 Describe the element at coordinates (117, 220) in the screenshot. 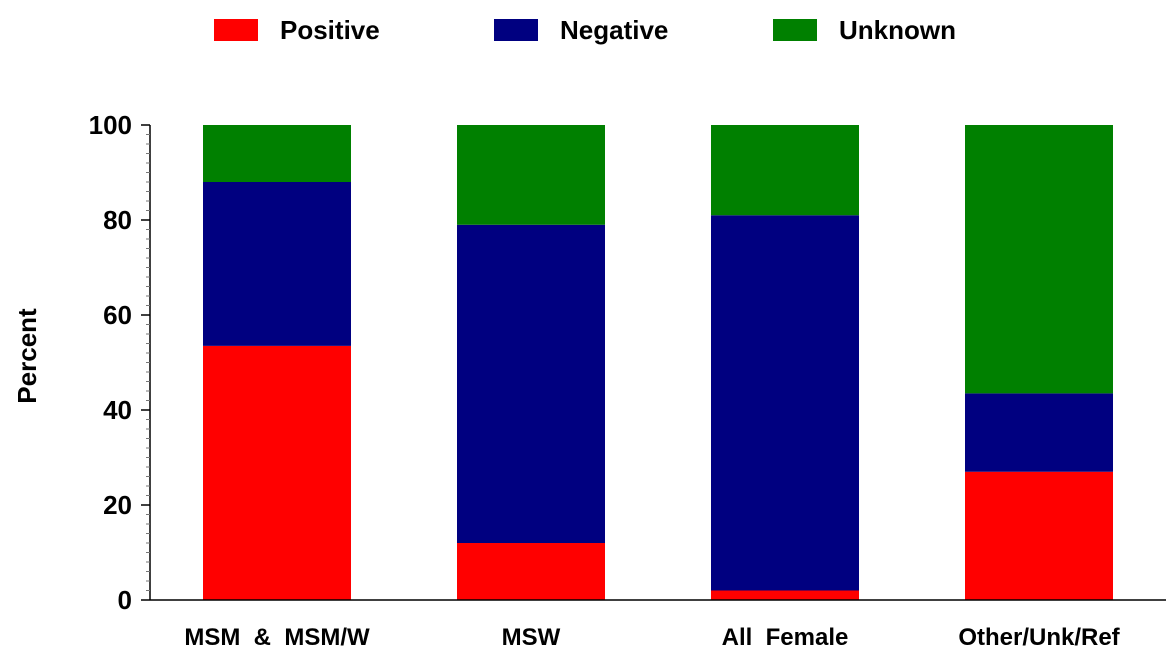

I see `y-tick-label-4: 80` at that location.